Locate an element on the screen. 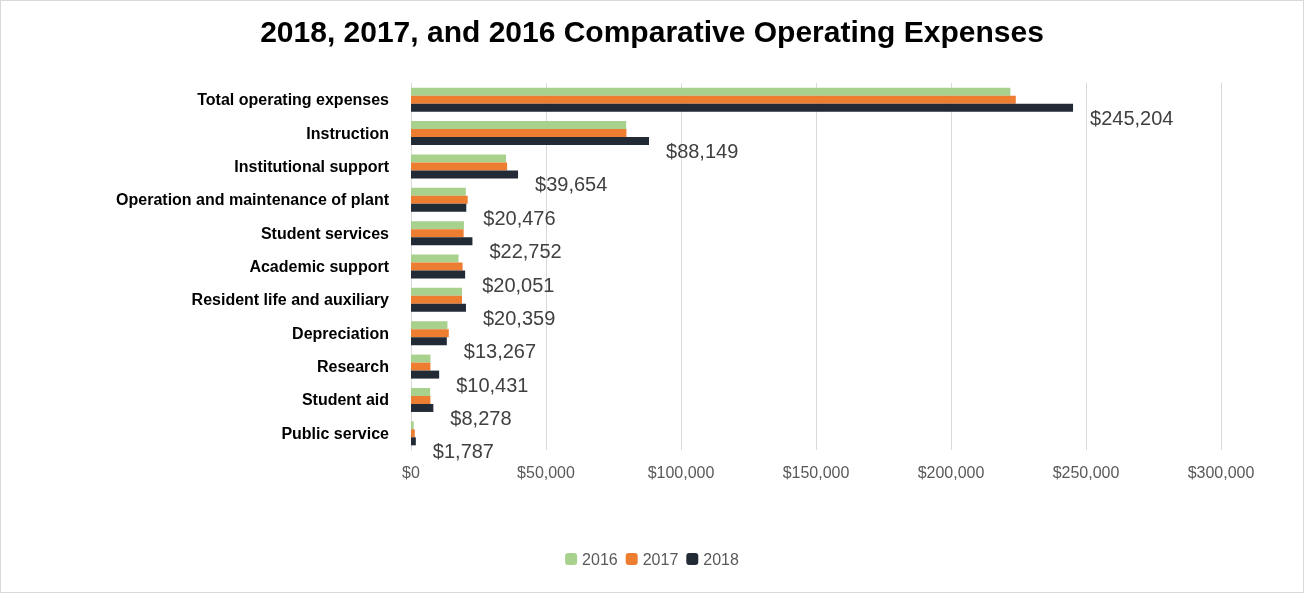 The height and width of the screenshot is (593, 1304). y-tick-label: Instruction is located at coordinates (347, 133).